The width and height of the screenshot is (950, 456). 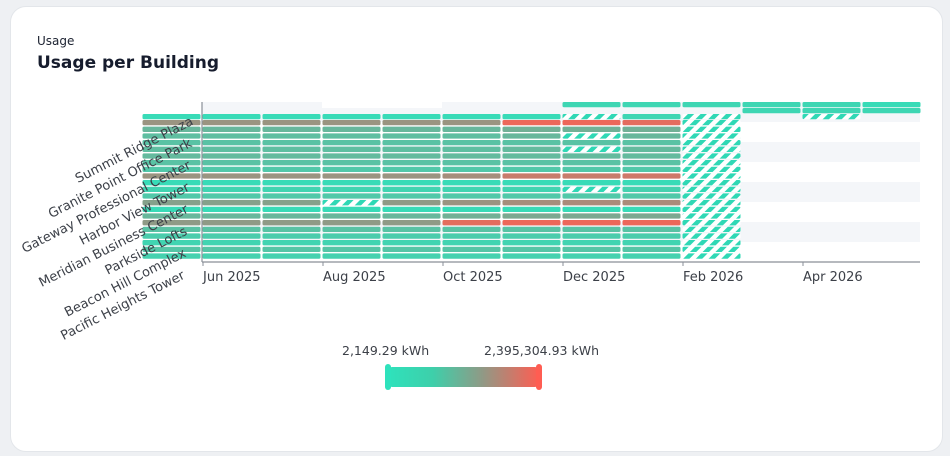 I want to click on min-range-handle, so click(x=388, y=377).